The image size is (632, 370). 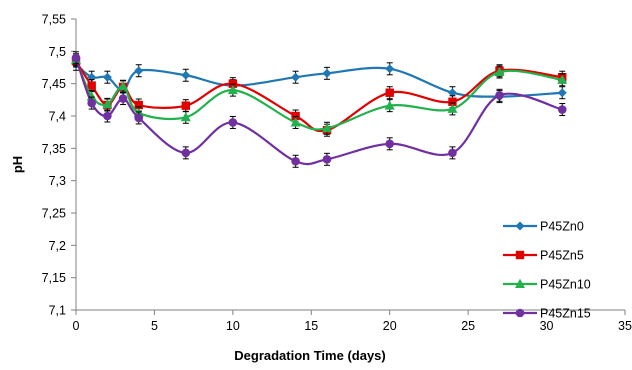 What do you see at coordinates (565, 314) in the screenshot?
I see `legend-label: P45Zn15` at bounding box center [565, 314].